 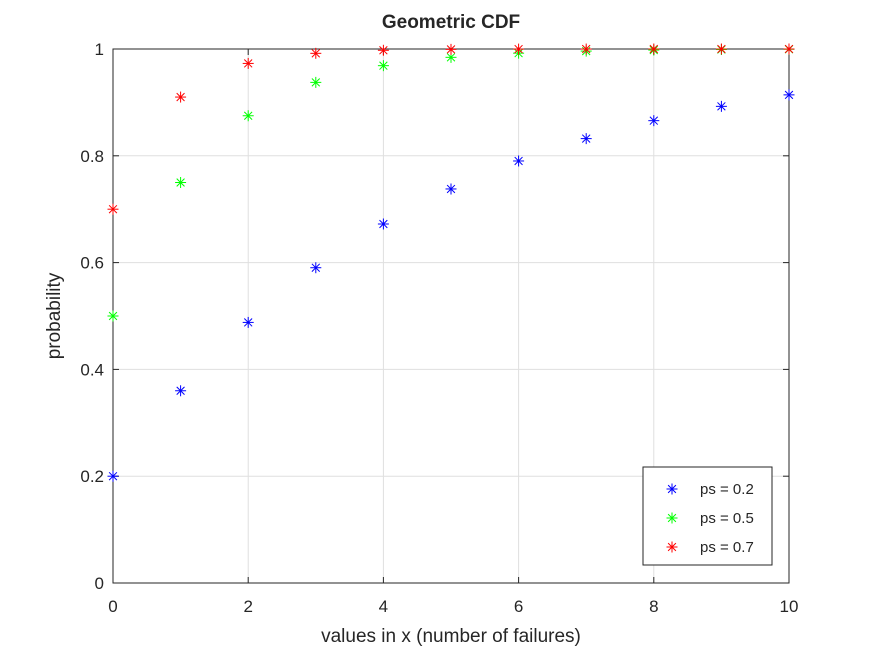 I want to click on legend-item: ps = 0.7, so click(x=710, y=547).